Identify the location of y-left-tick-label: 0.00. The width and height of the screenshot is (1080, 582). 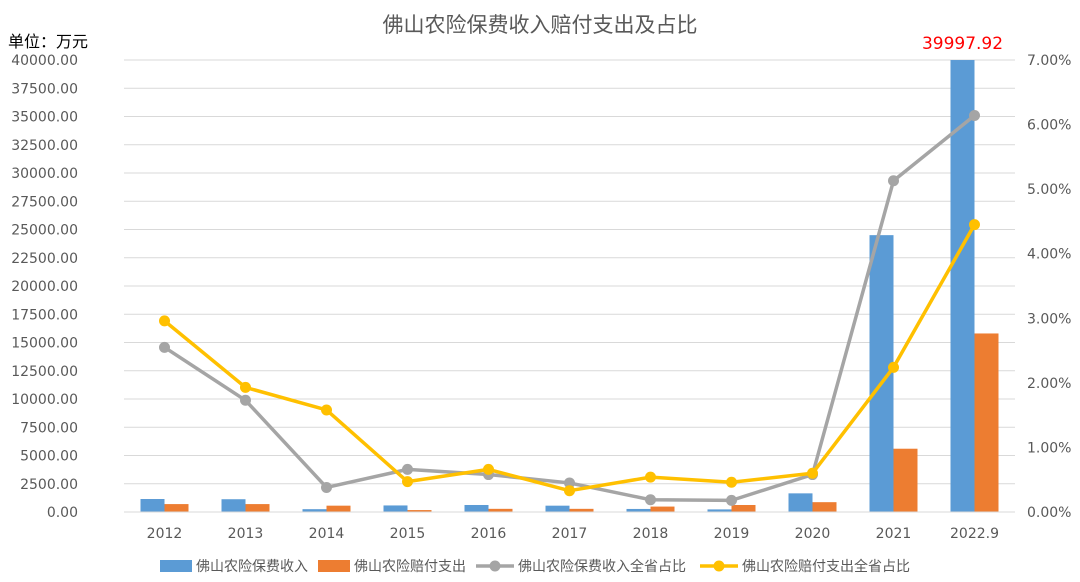
(62, 513).